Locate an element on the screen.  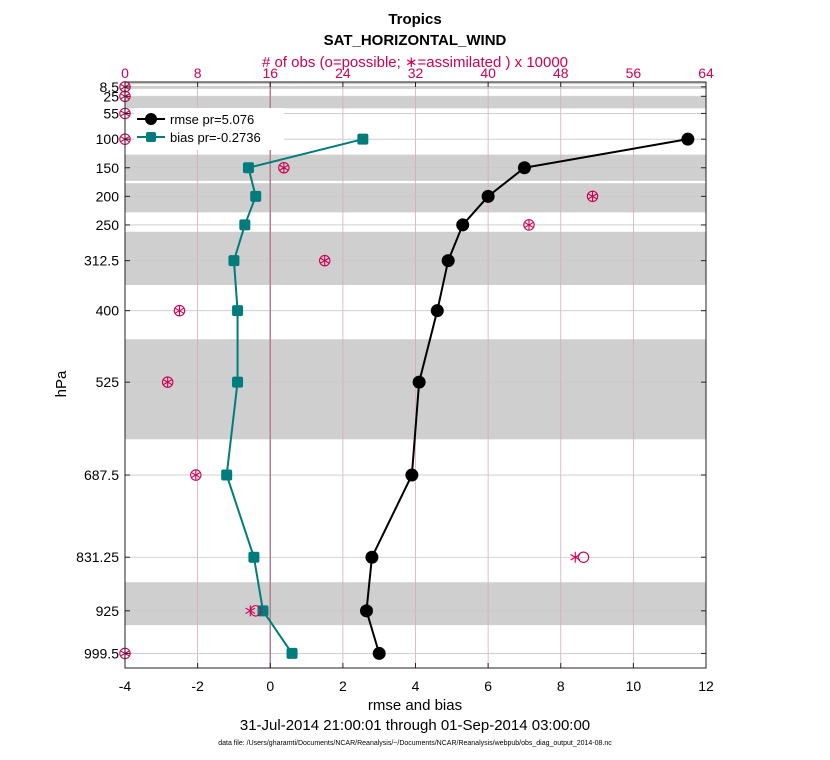
legend-rmse-label: rmse pr=5.076 is located at coordinates (212, 119).